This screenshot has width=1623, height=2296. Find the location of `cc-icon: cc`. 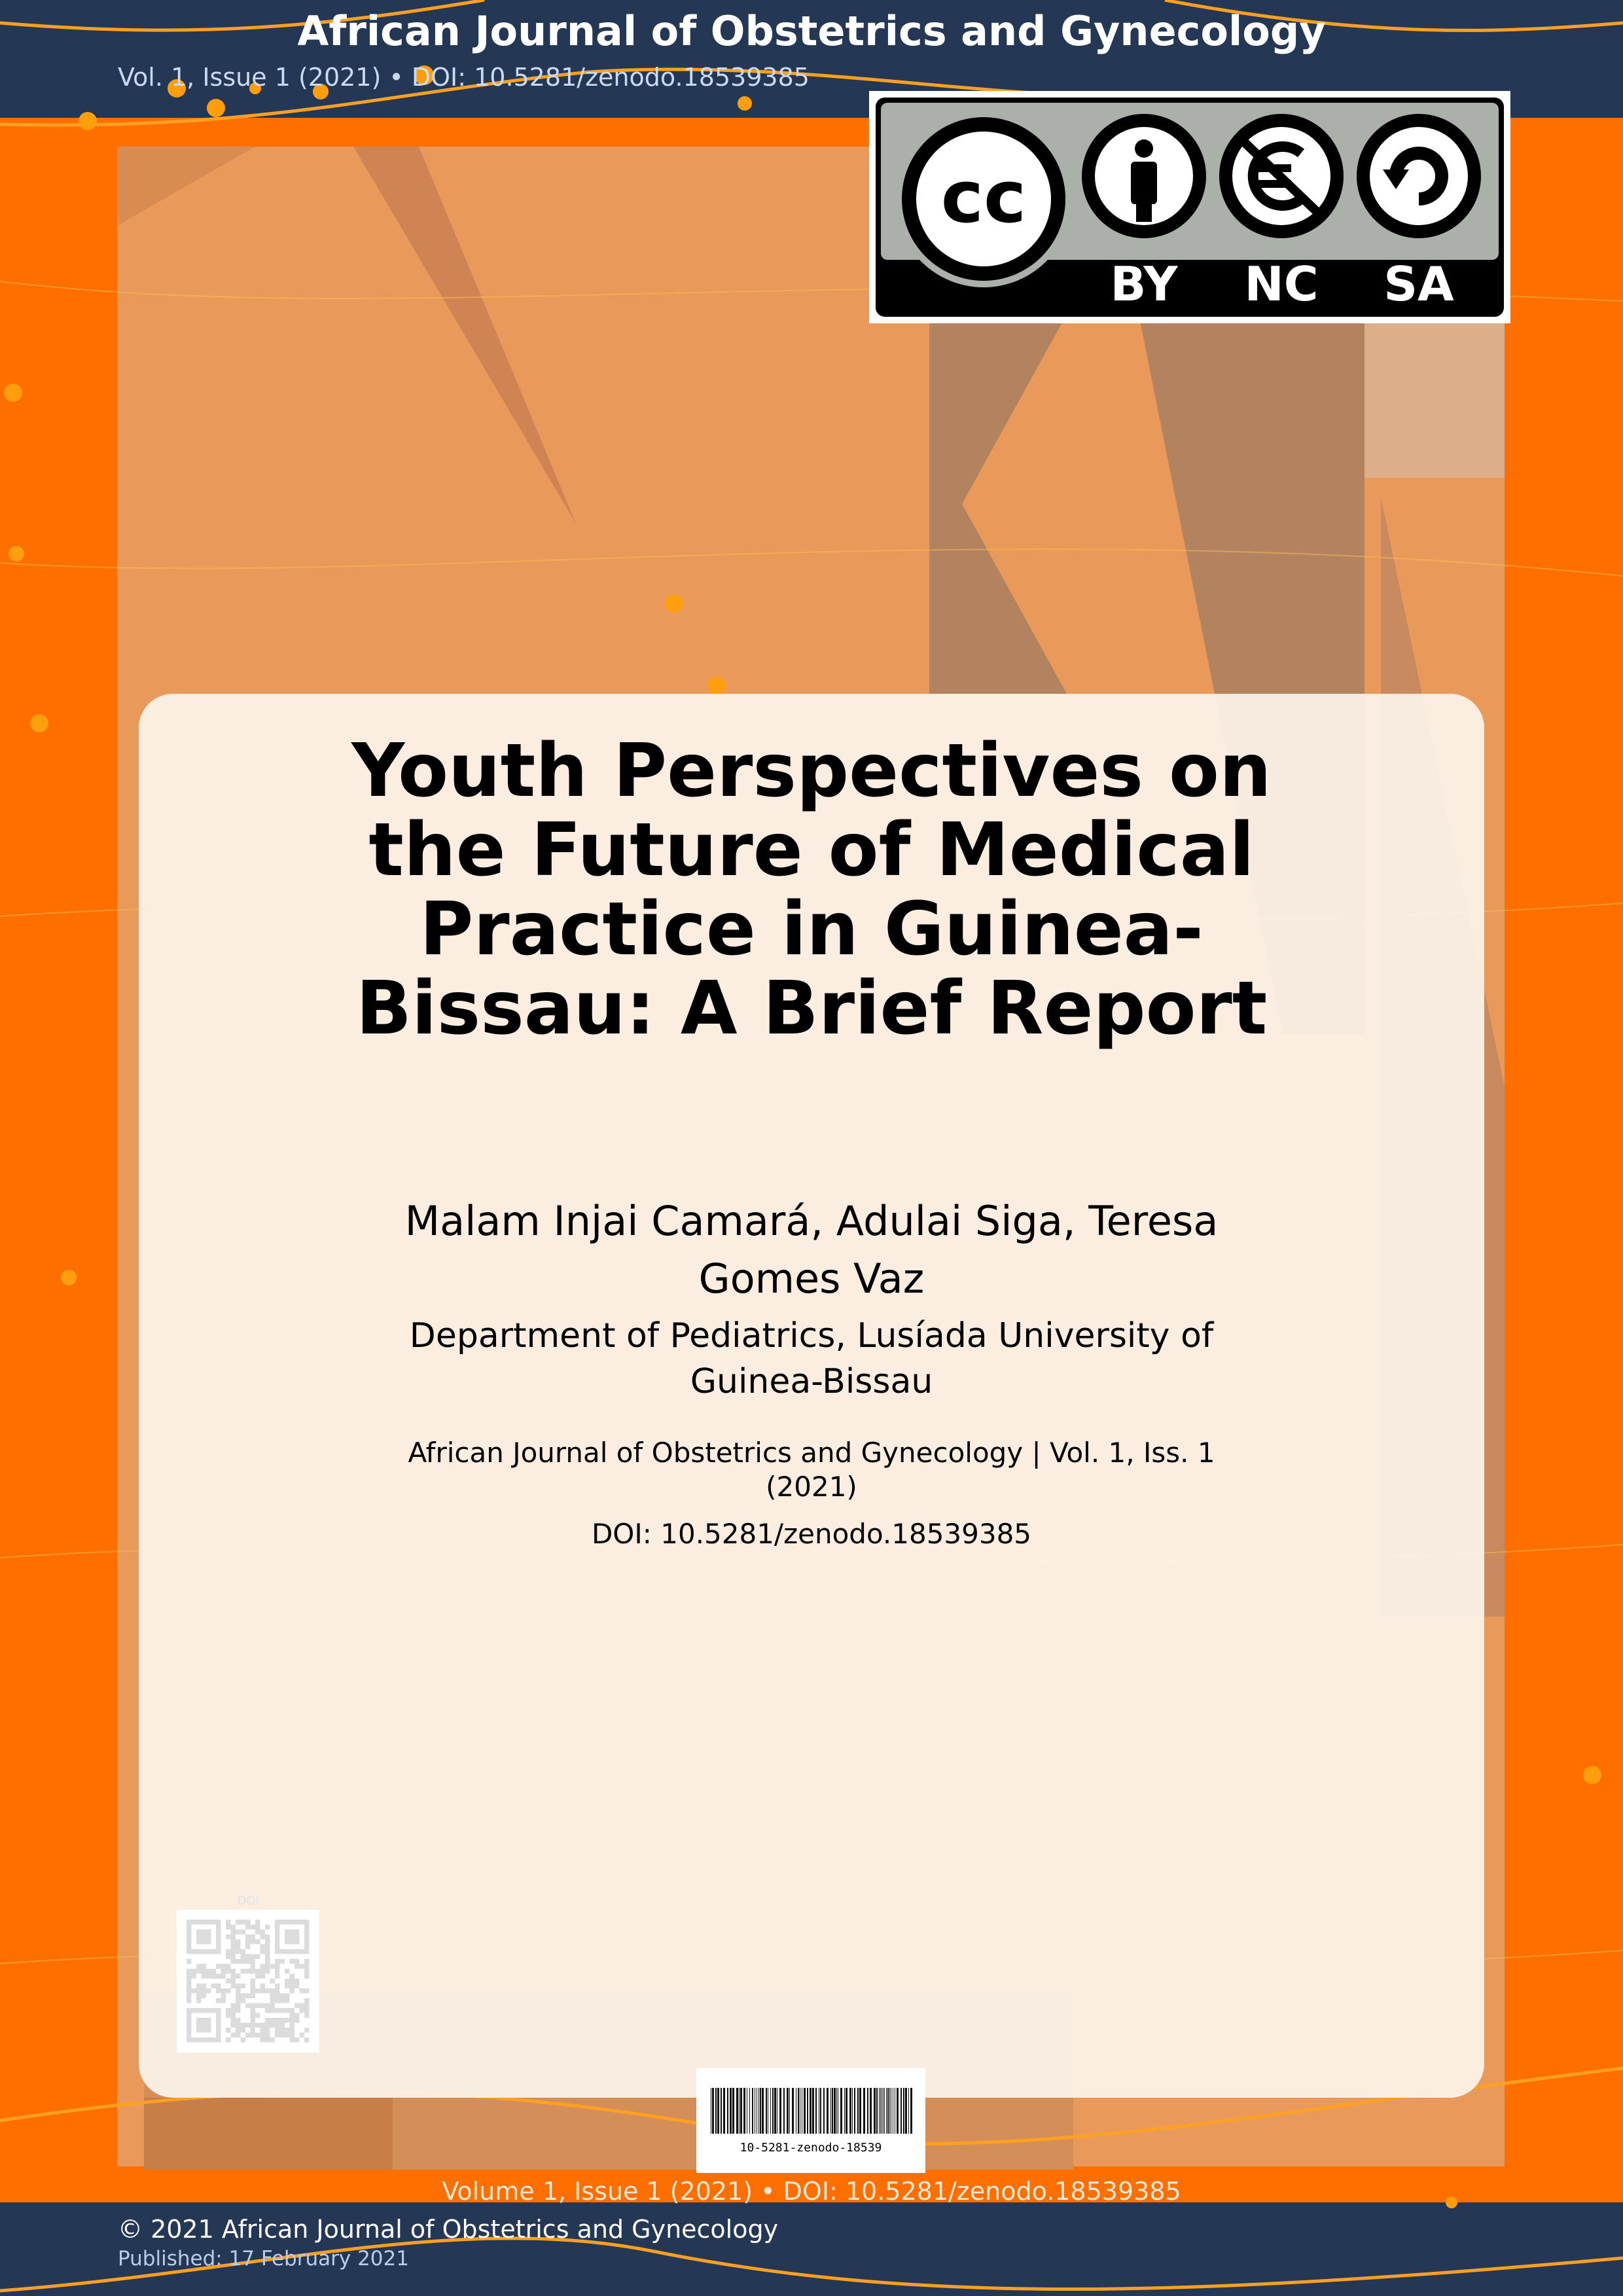

cc-icon: cc is located at coordinates (983, 199).